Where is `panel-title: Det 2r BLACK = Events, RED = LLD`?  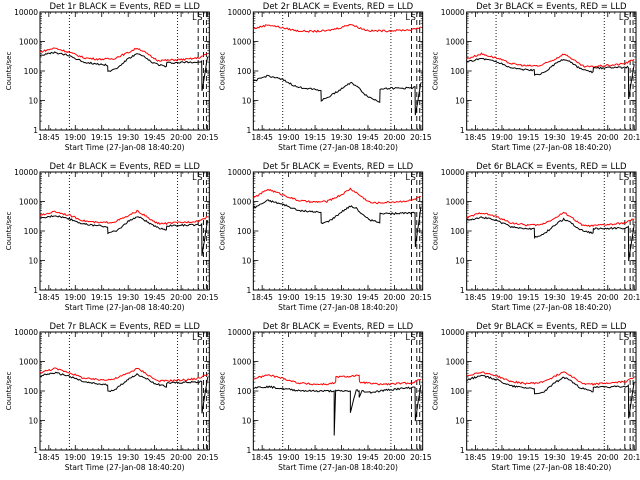
panel-title: Det 2r BLACK = Events, RED = LLD is located at coordinates (338, 7).